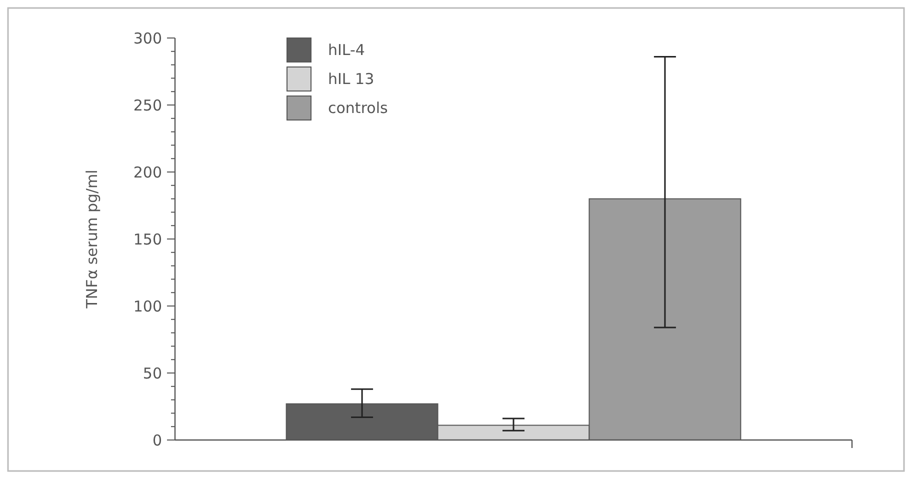 This screenshot has height=479, width=912. What do you see at coordinates (346, 50) in the screenshot?
I see `legend-label: hIL-4` at bounding box center [346, 50].